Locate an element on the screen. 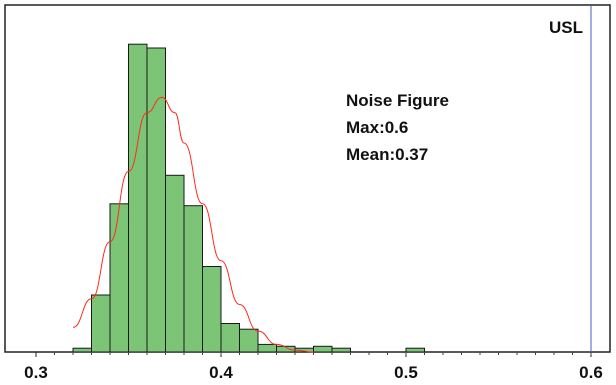  x-tick-label: 0.5 is located at coordinates (406, 372).